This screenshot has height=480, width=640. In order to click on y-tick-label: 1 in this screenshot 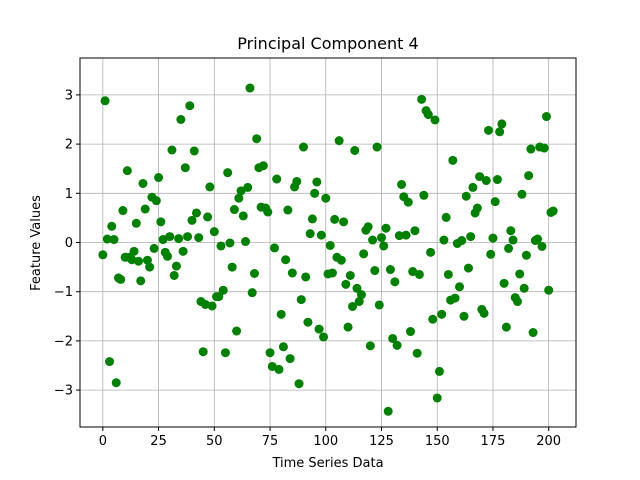, I will do `click(69, 194)`.